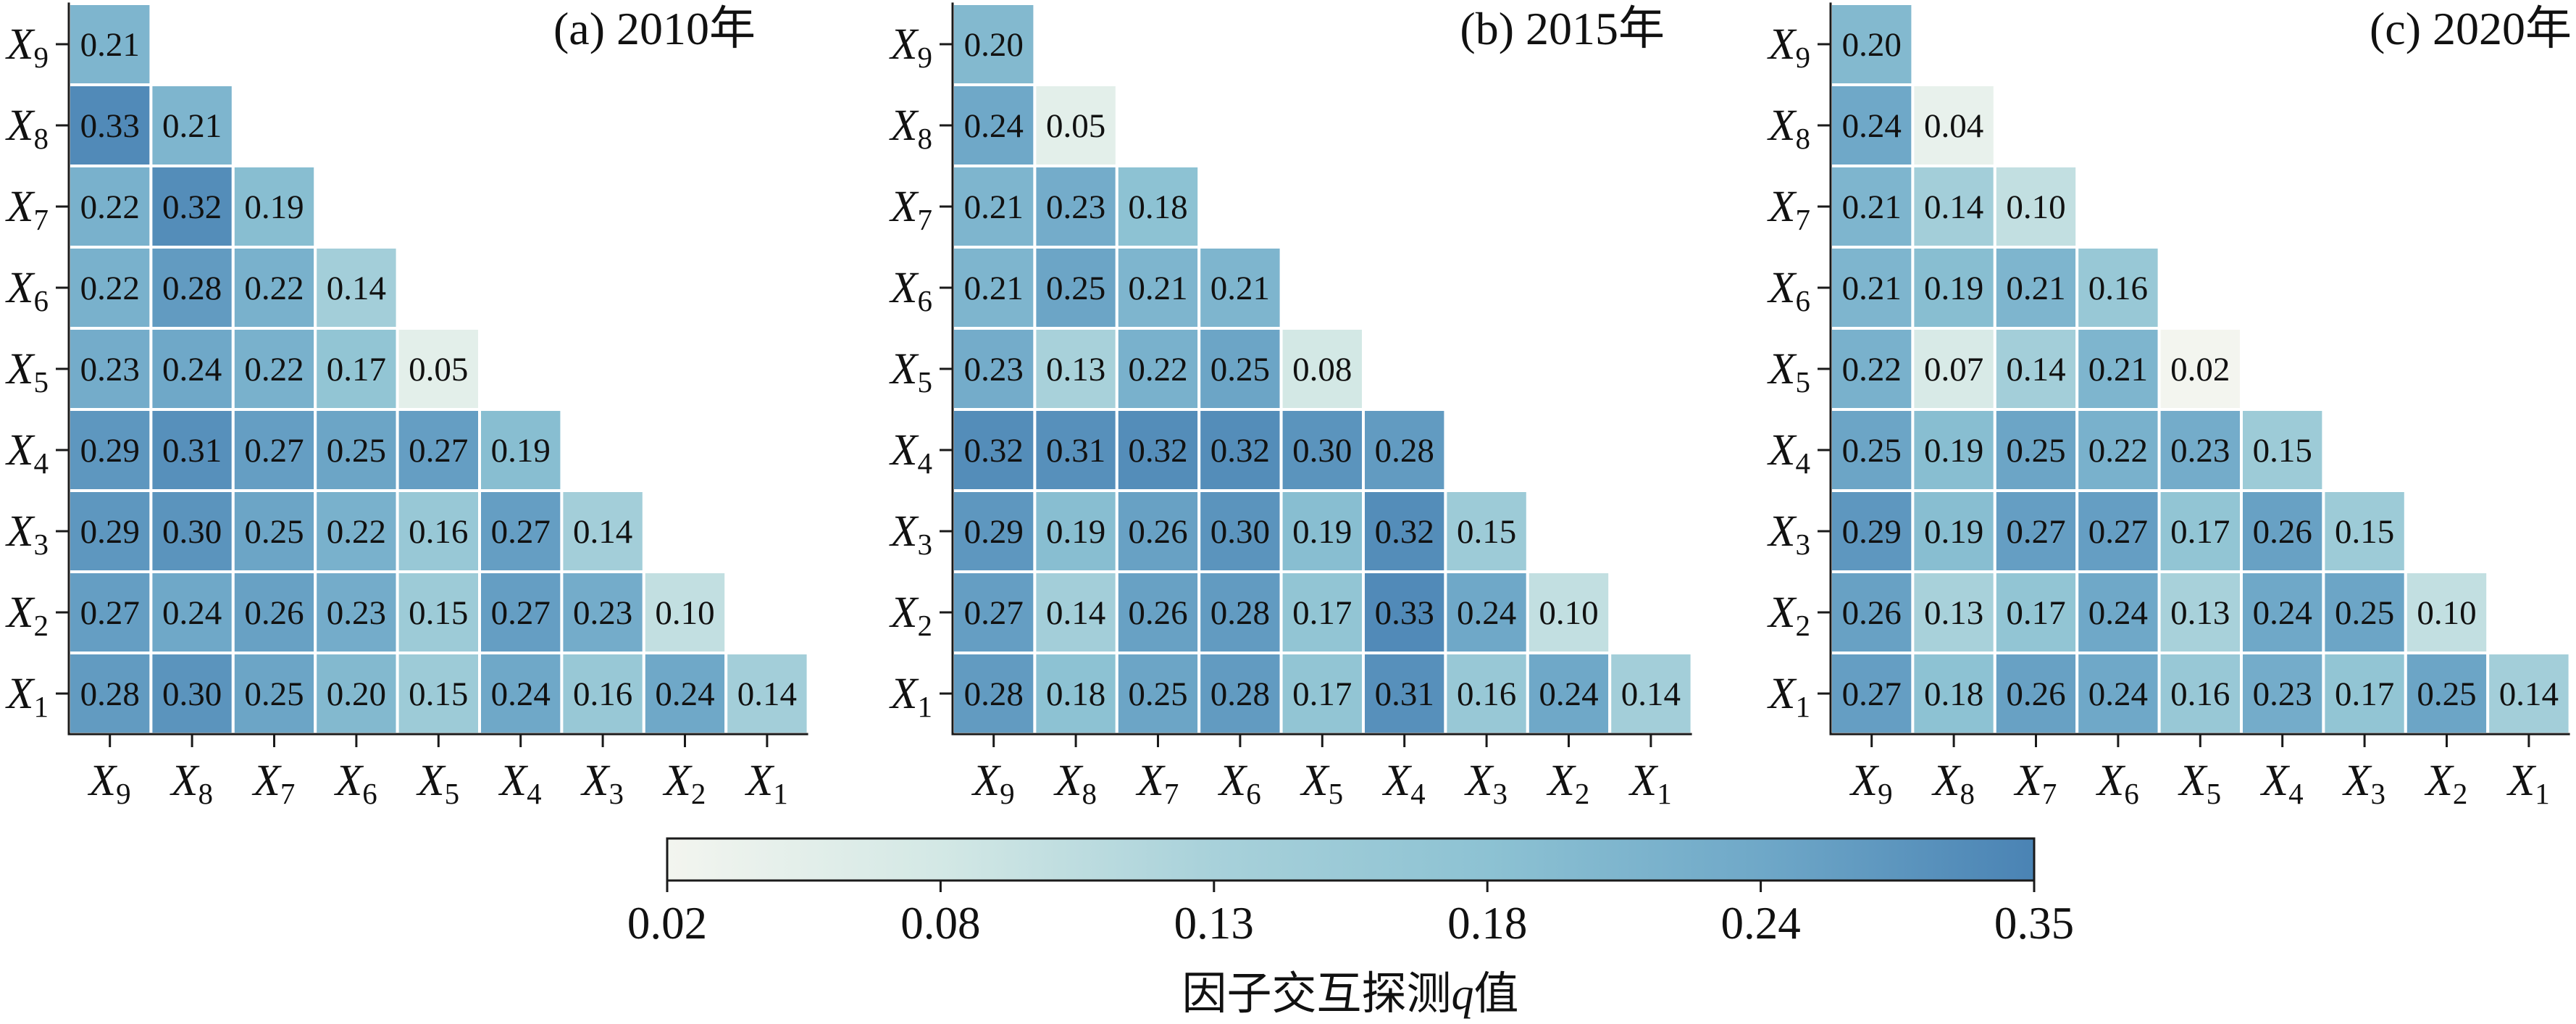 Image resolution: width=2576 pixels, height=1024 pixels. What do you see at coordinates (667, 923) in the screenshot?
I see `colorbar-tick-label: 0.02` at bounding box center [667, 923].